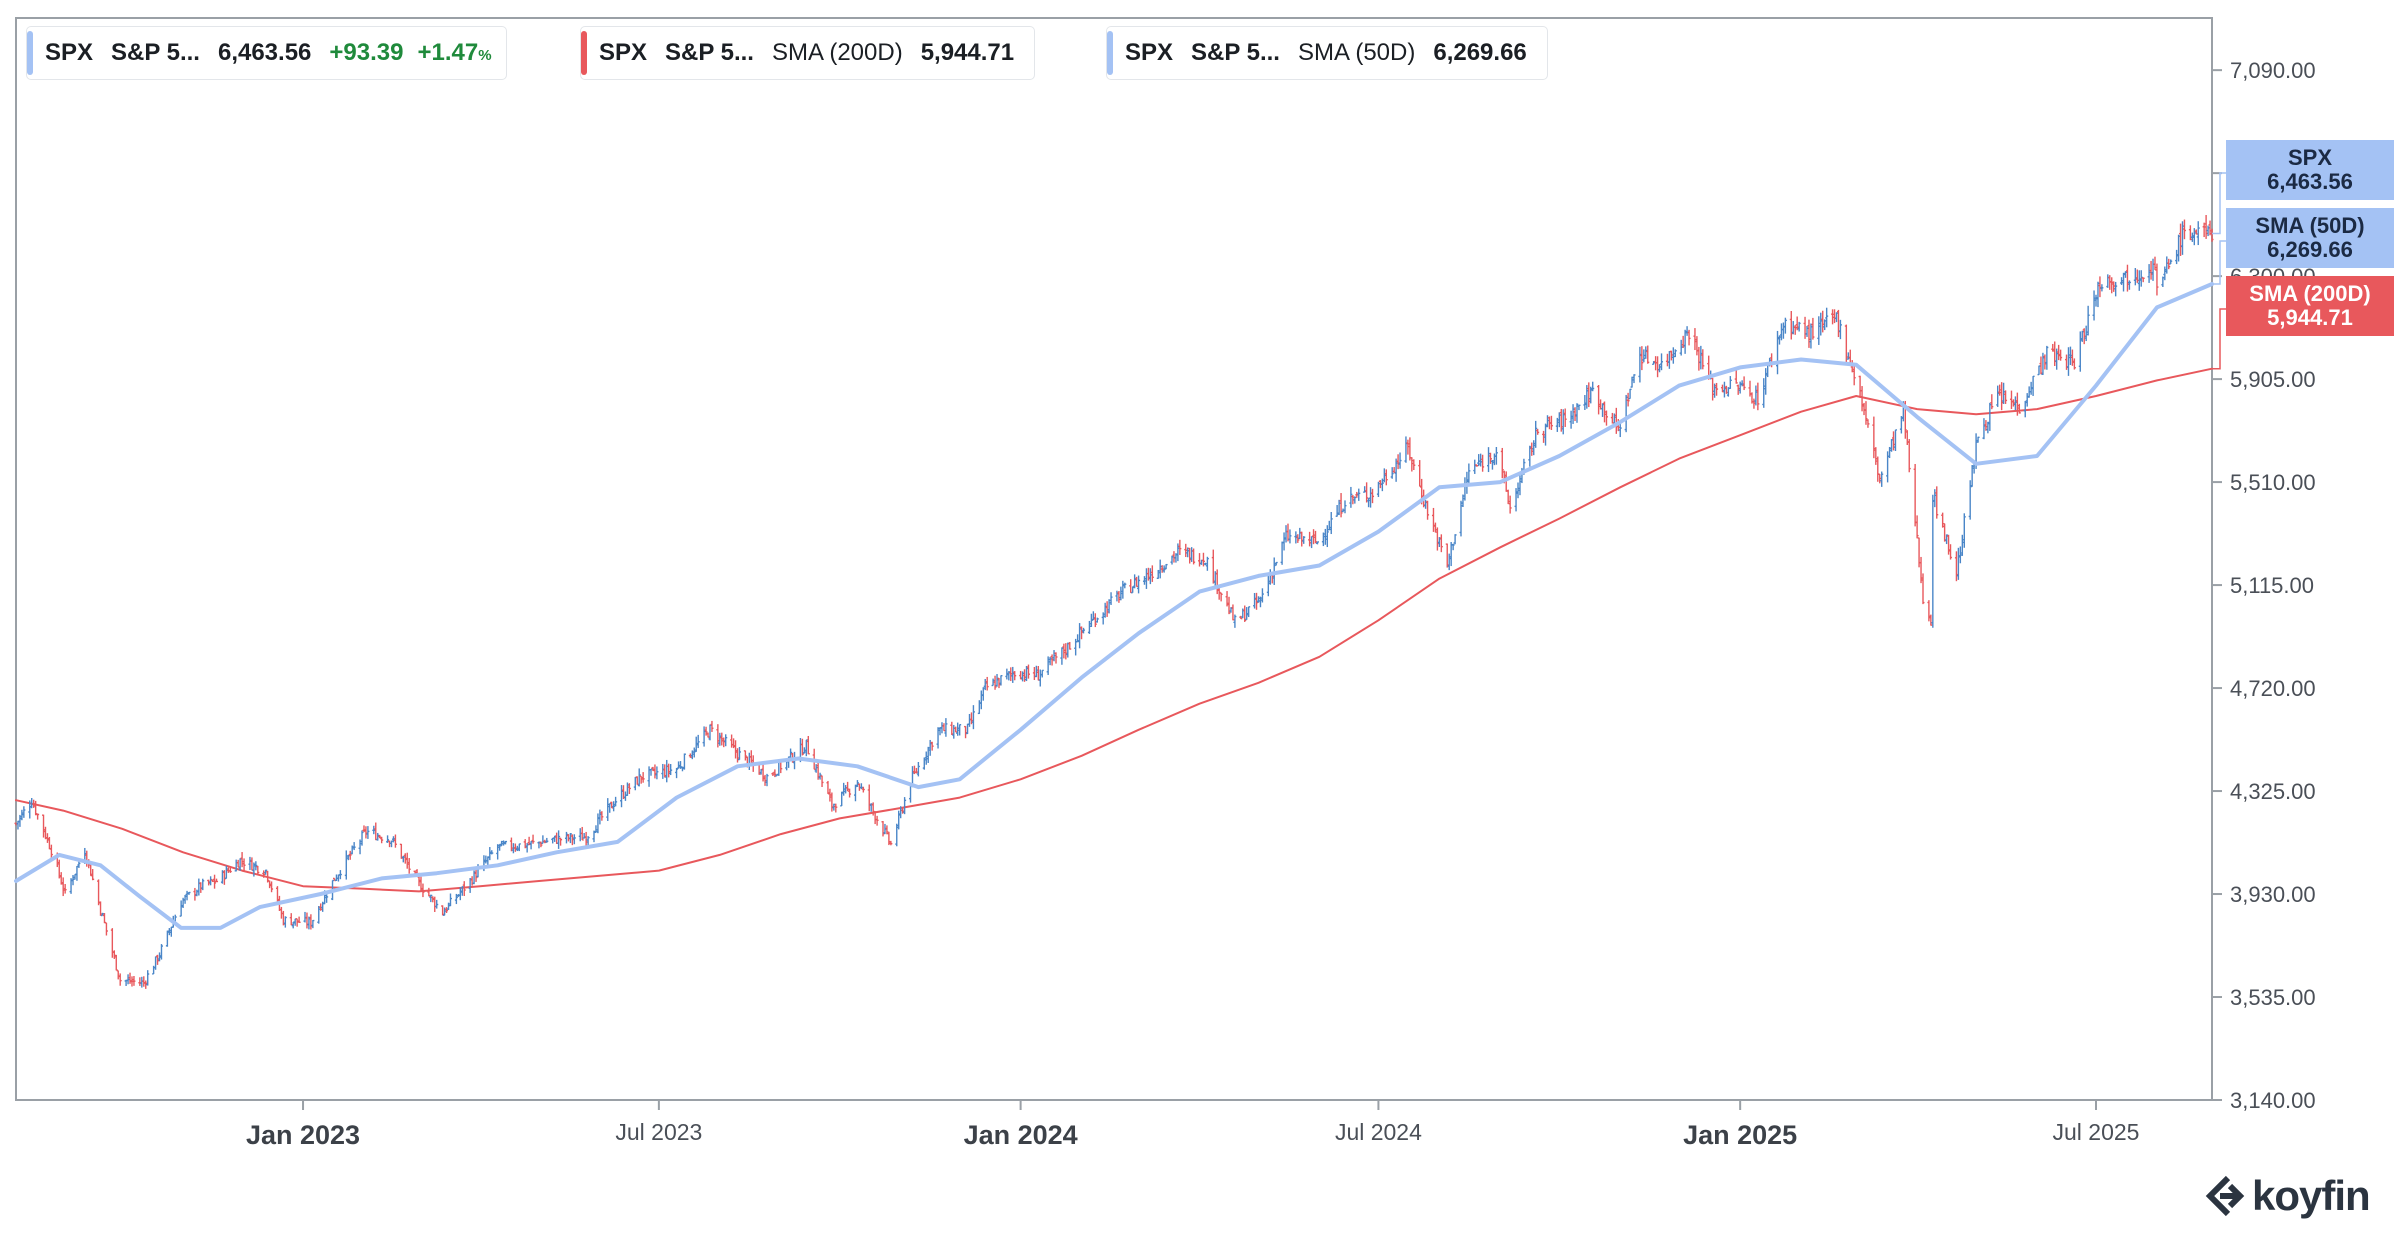  Describe the element at coordinates (584, 53) in the screenshot. I see `legend-swatch` at that location.